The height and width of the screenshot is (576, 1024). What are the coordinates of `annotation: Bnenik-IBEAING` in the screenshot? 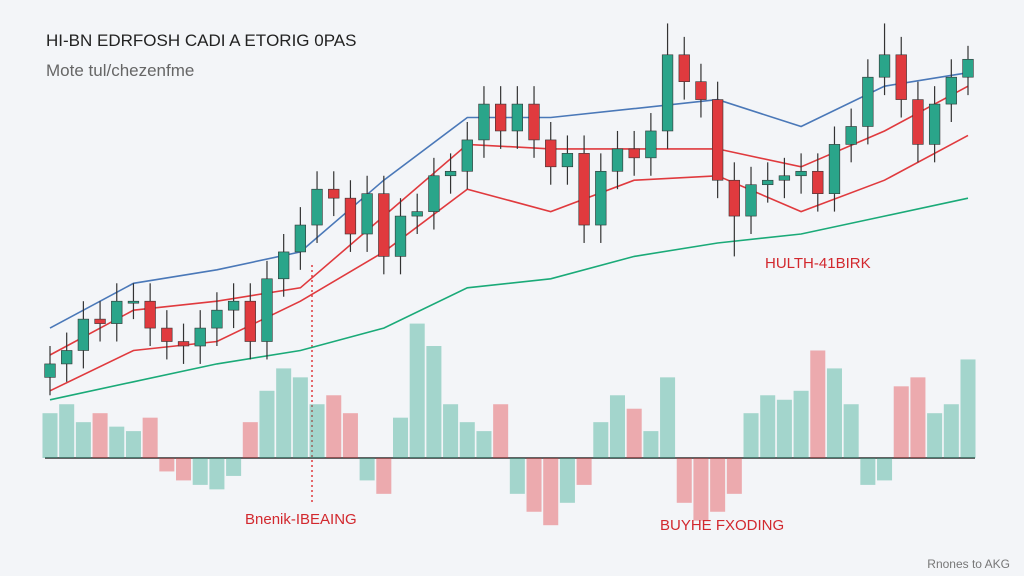 It's located at (301, 519).